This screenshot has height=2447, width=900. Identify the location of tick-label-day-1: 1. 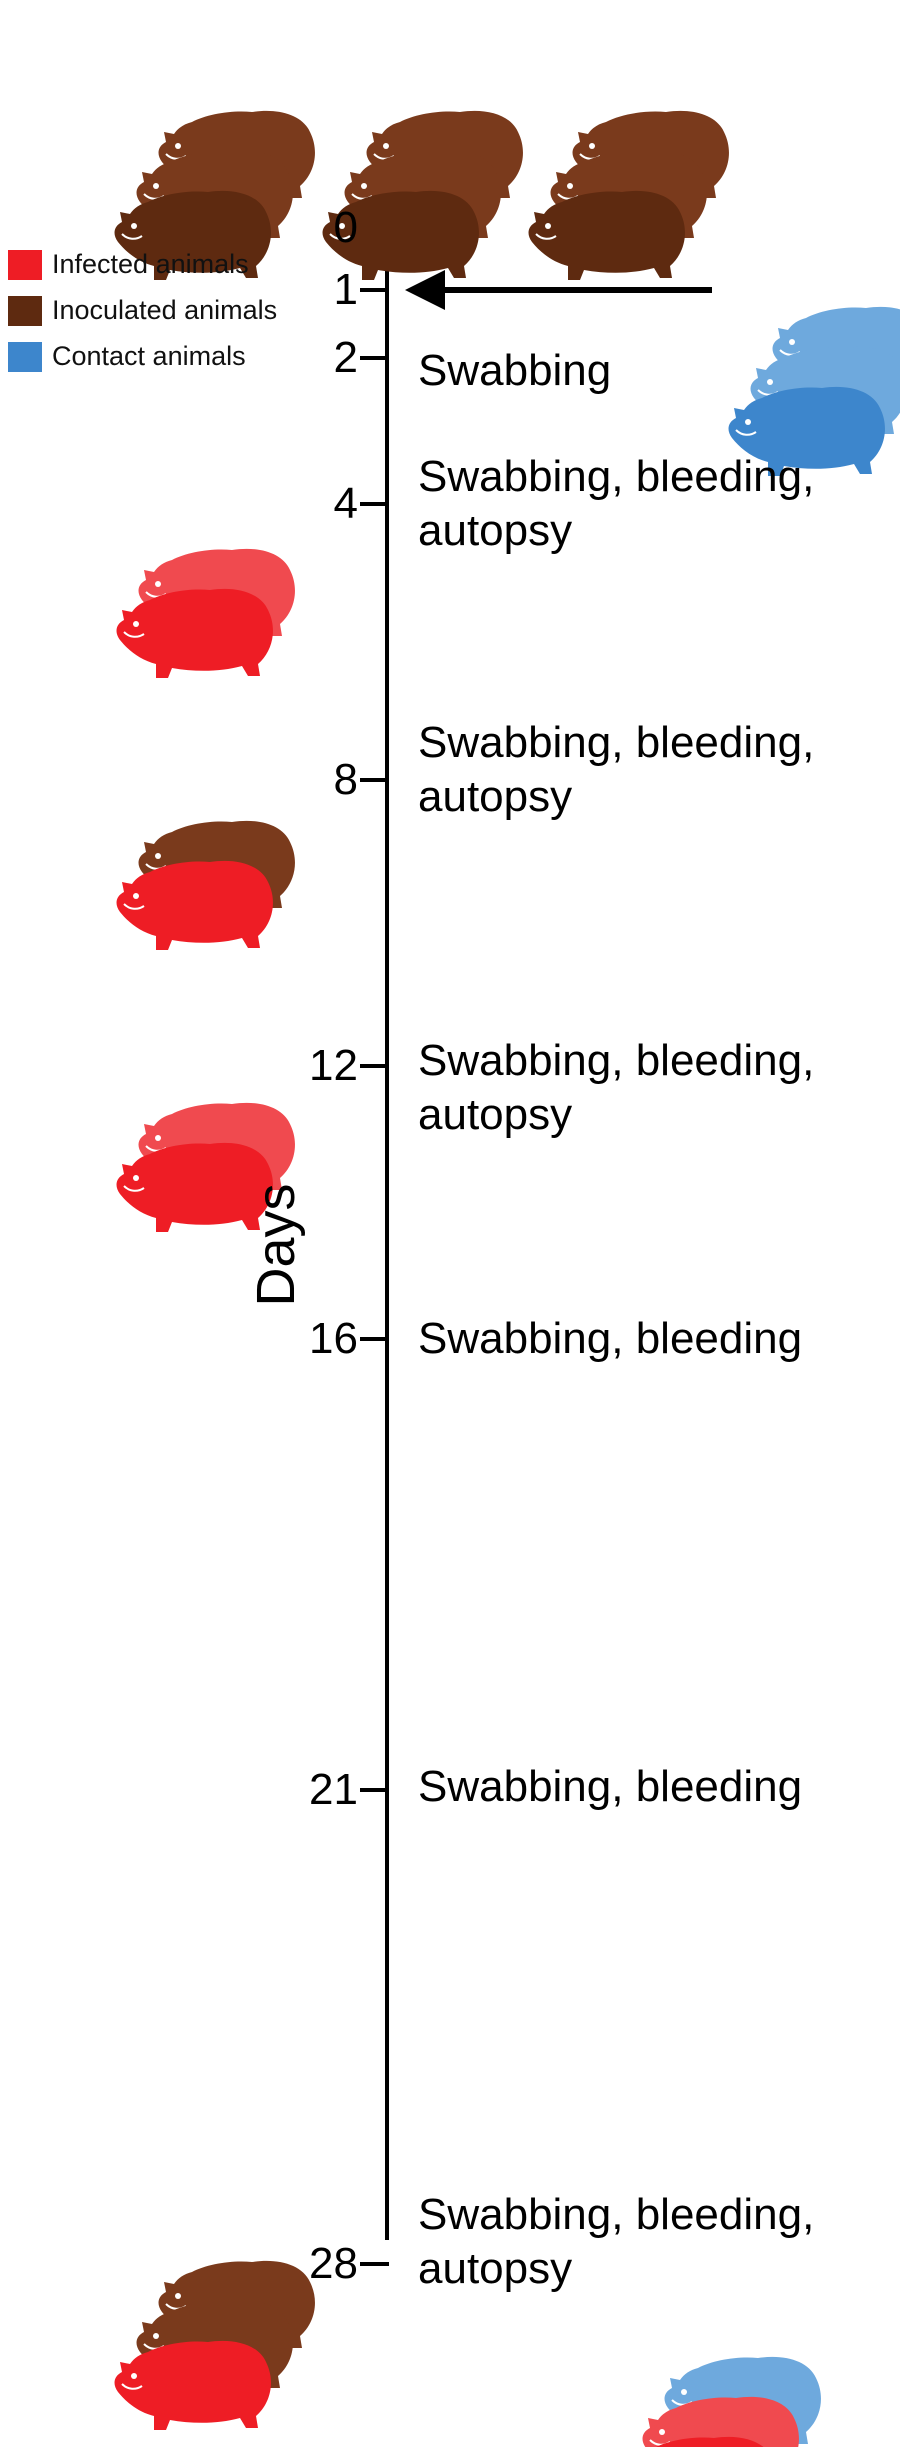
(345, 289).